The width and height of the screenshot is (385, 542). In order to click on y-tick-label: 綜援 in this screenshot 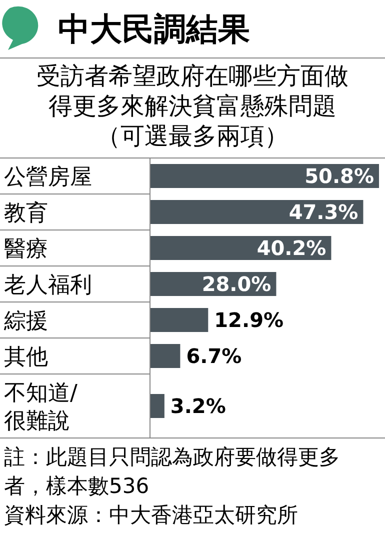, I will do `click(25, 321)`.